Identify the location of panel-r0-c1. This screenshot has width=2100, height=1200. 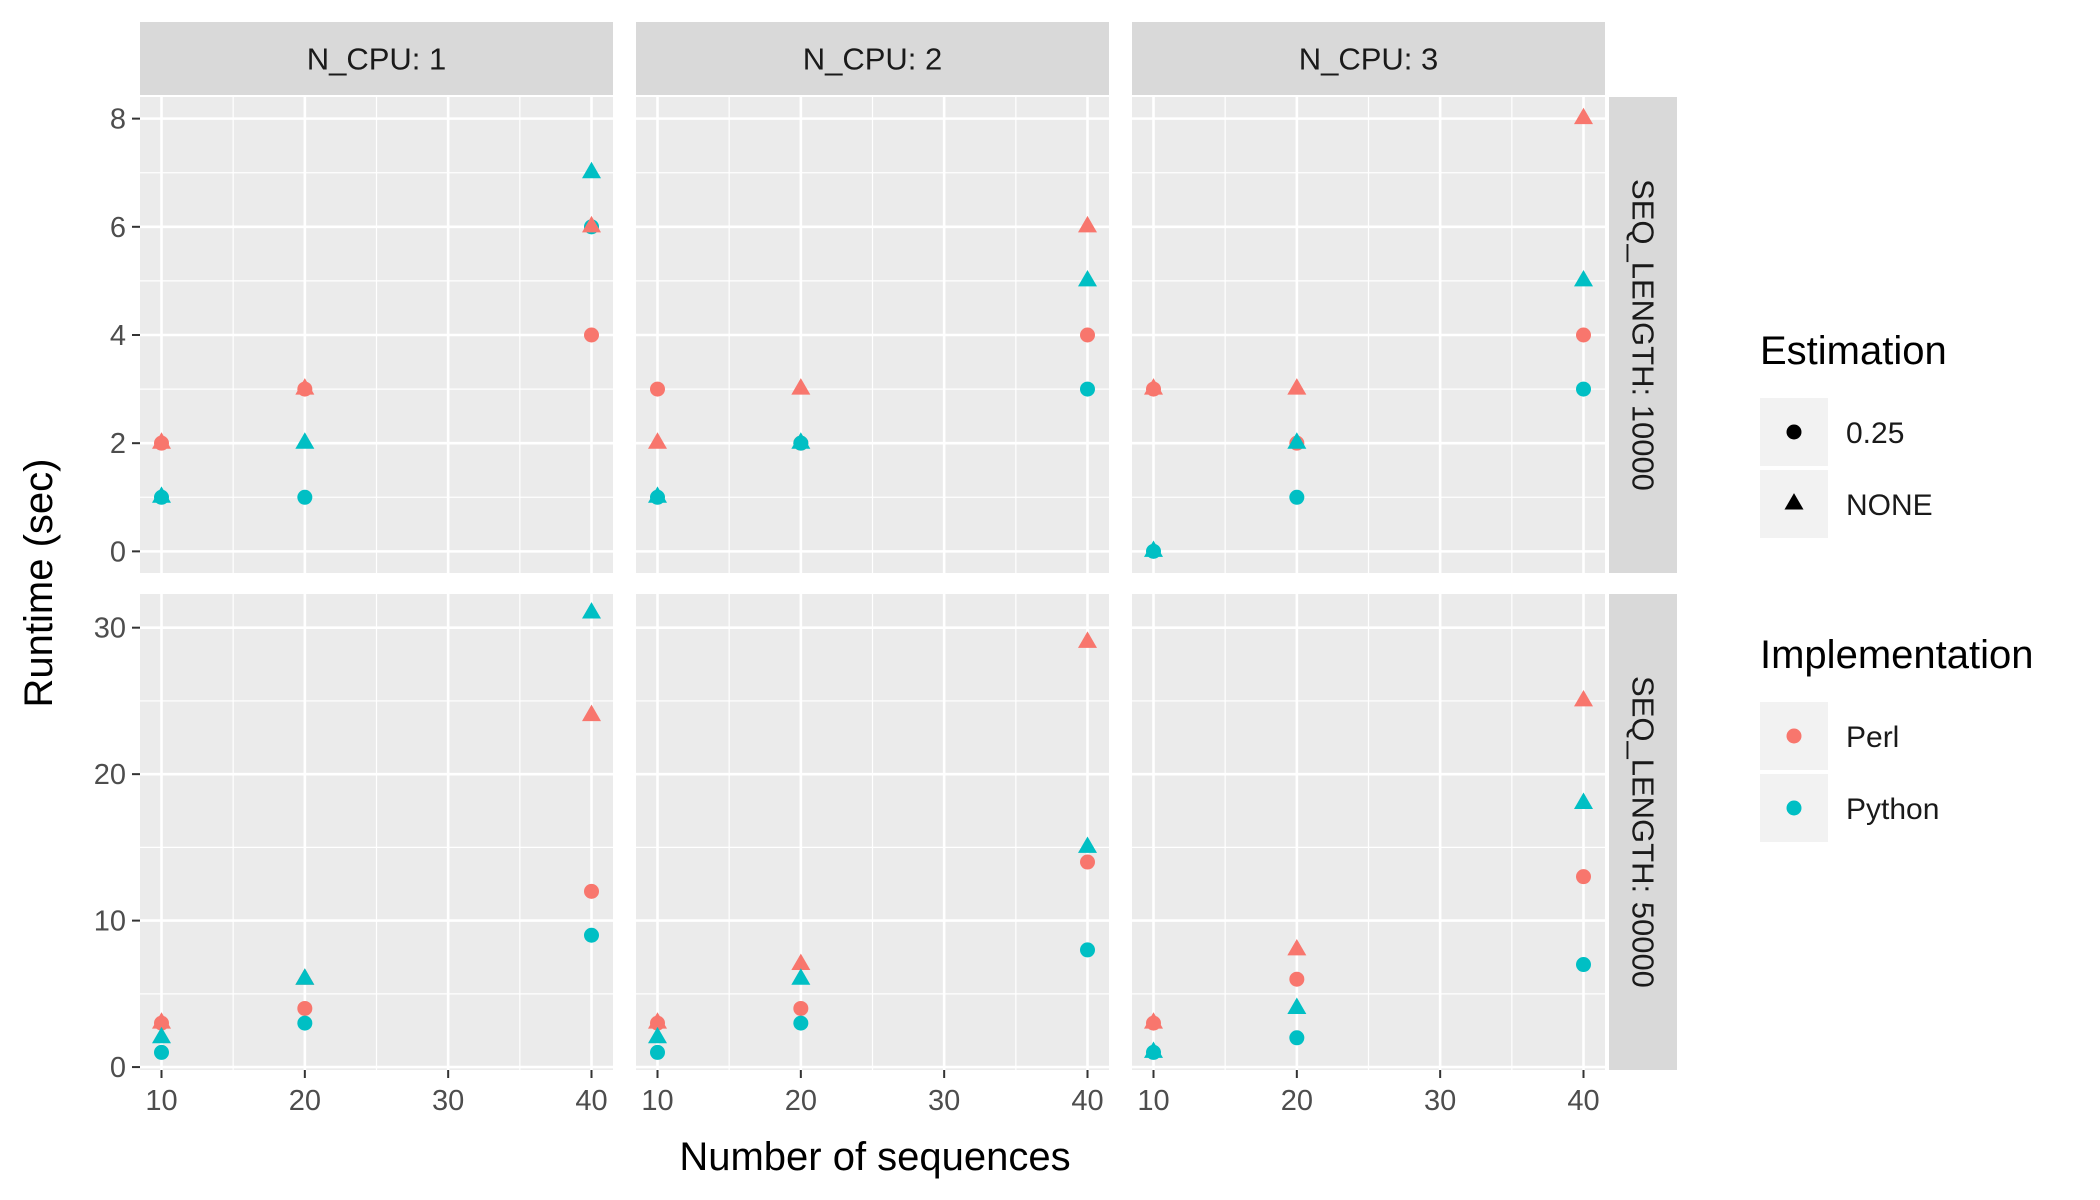
(872, 335).